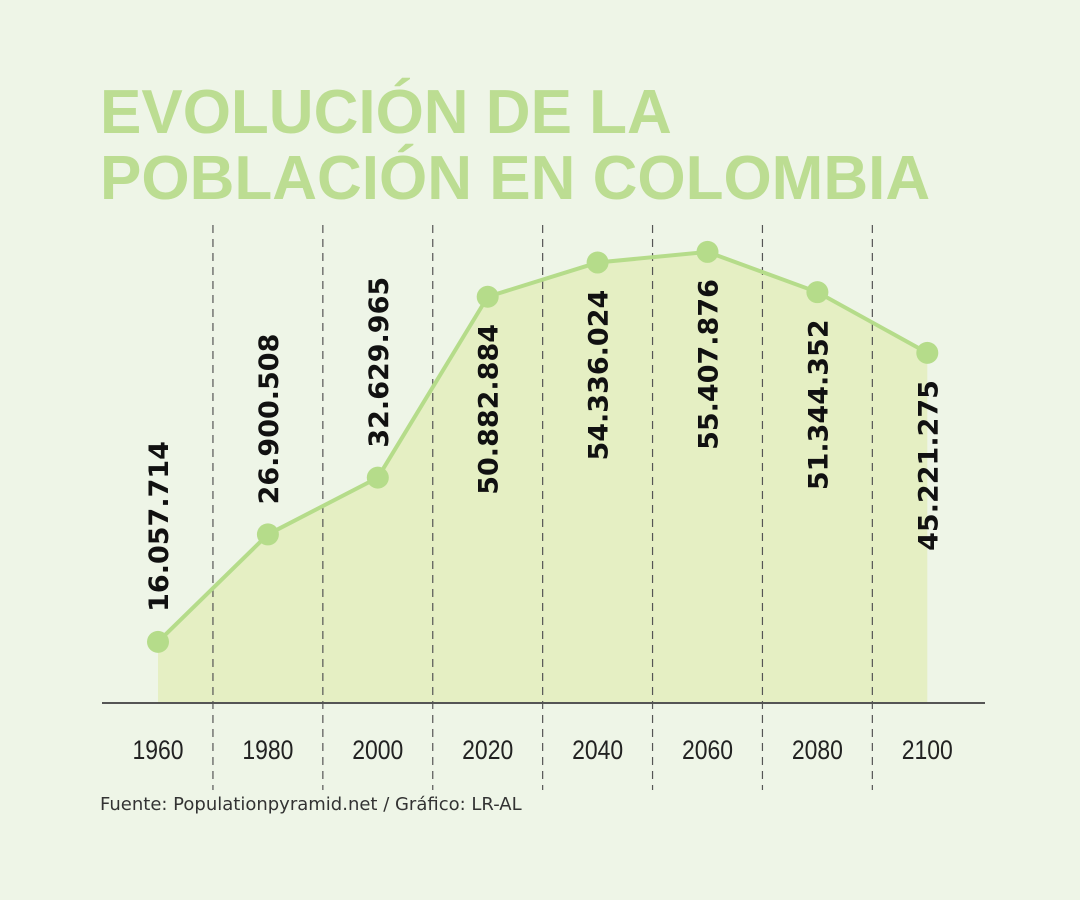 The width and height of the screenshot is (1080, 900). I want to click on title-line-1: EVOLUCIÓN DE LA, so click(386, 112).